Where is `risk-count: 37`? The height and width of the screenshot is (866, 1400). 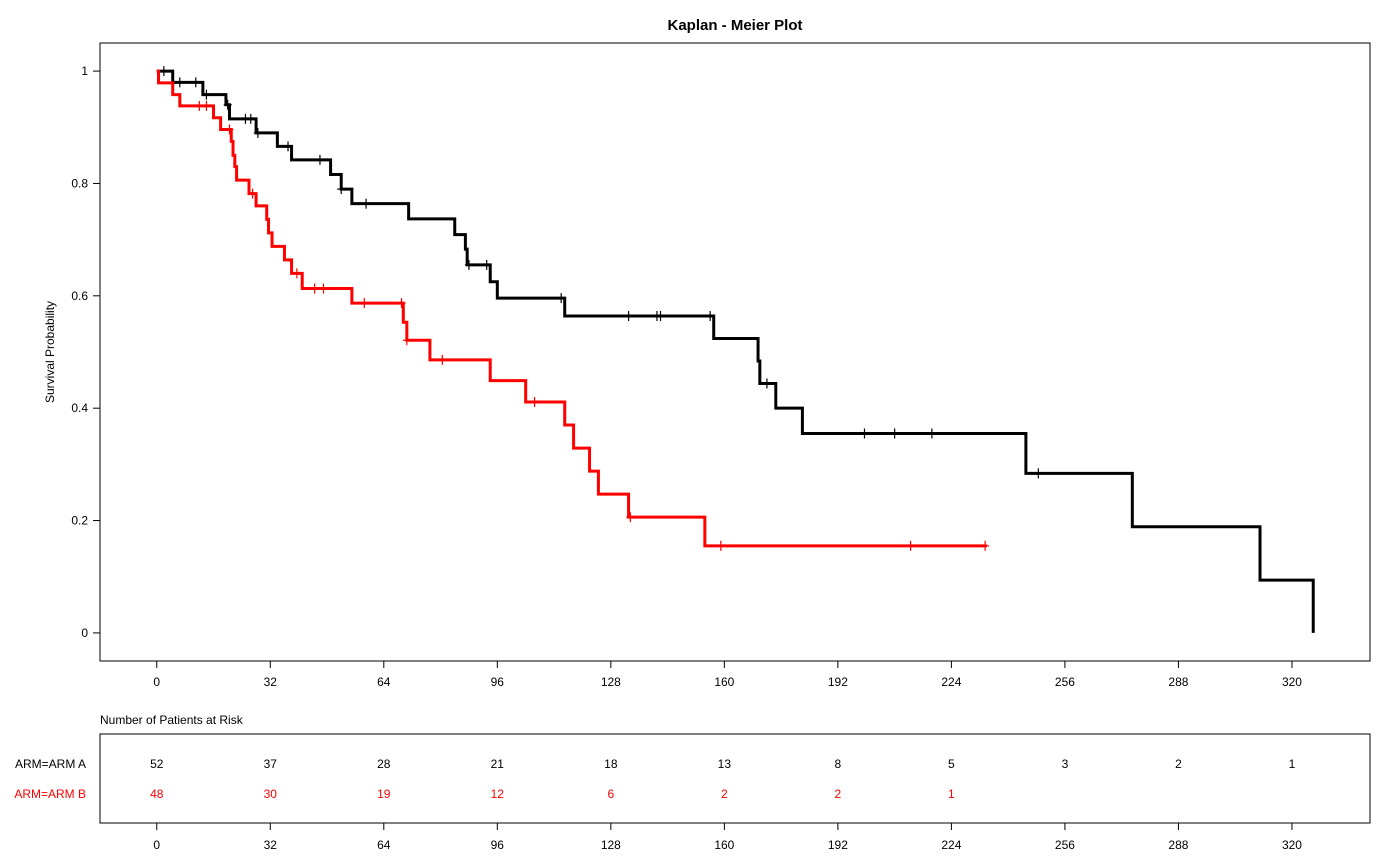 risk-count: 37 is located at coordinates (271, 764).